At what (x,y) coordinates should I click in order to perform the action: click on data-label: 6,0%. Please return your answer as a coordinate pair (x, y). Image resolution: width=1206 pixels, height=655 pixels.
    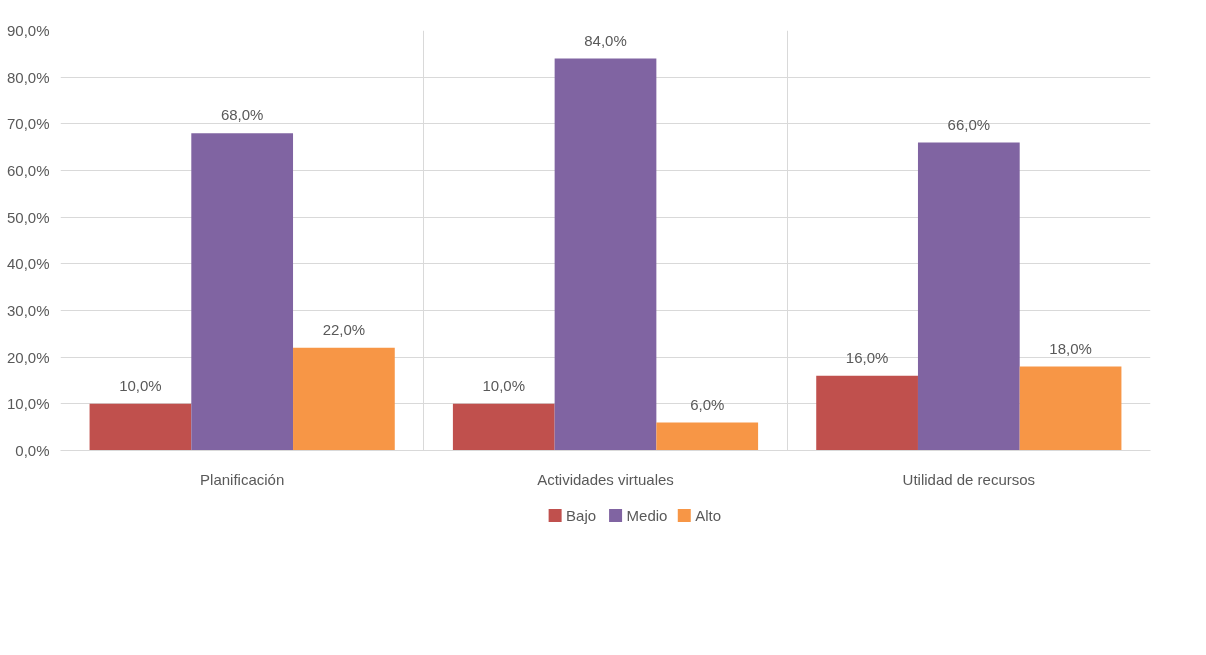
    Looking at the image, I should click on (707, 404).